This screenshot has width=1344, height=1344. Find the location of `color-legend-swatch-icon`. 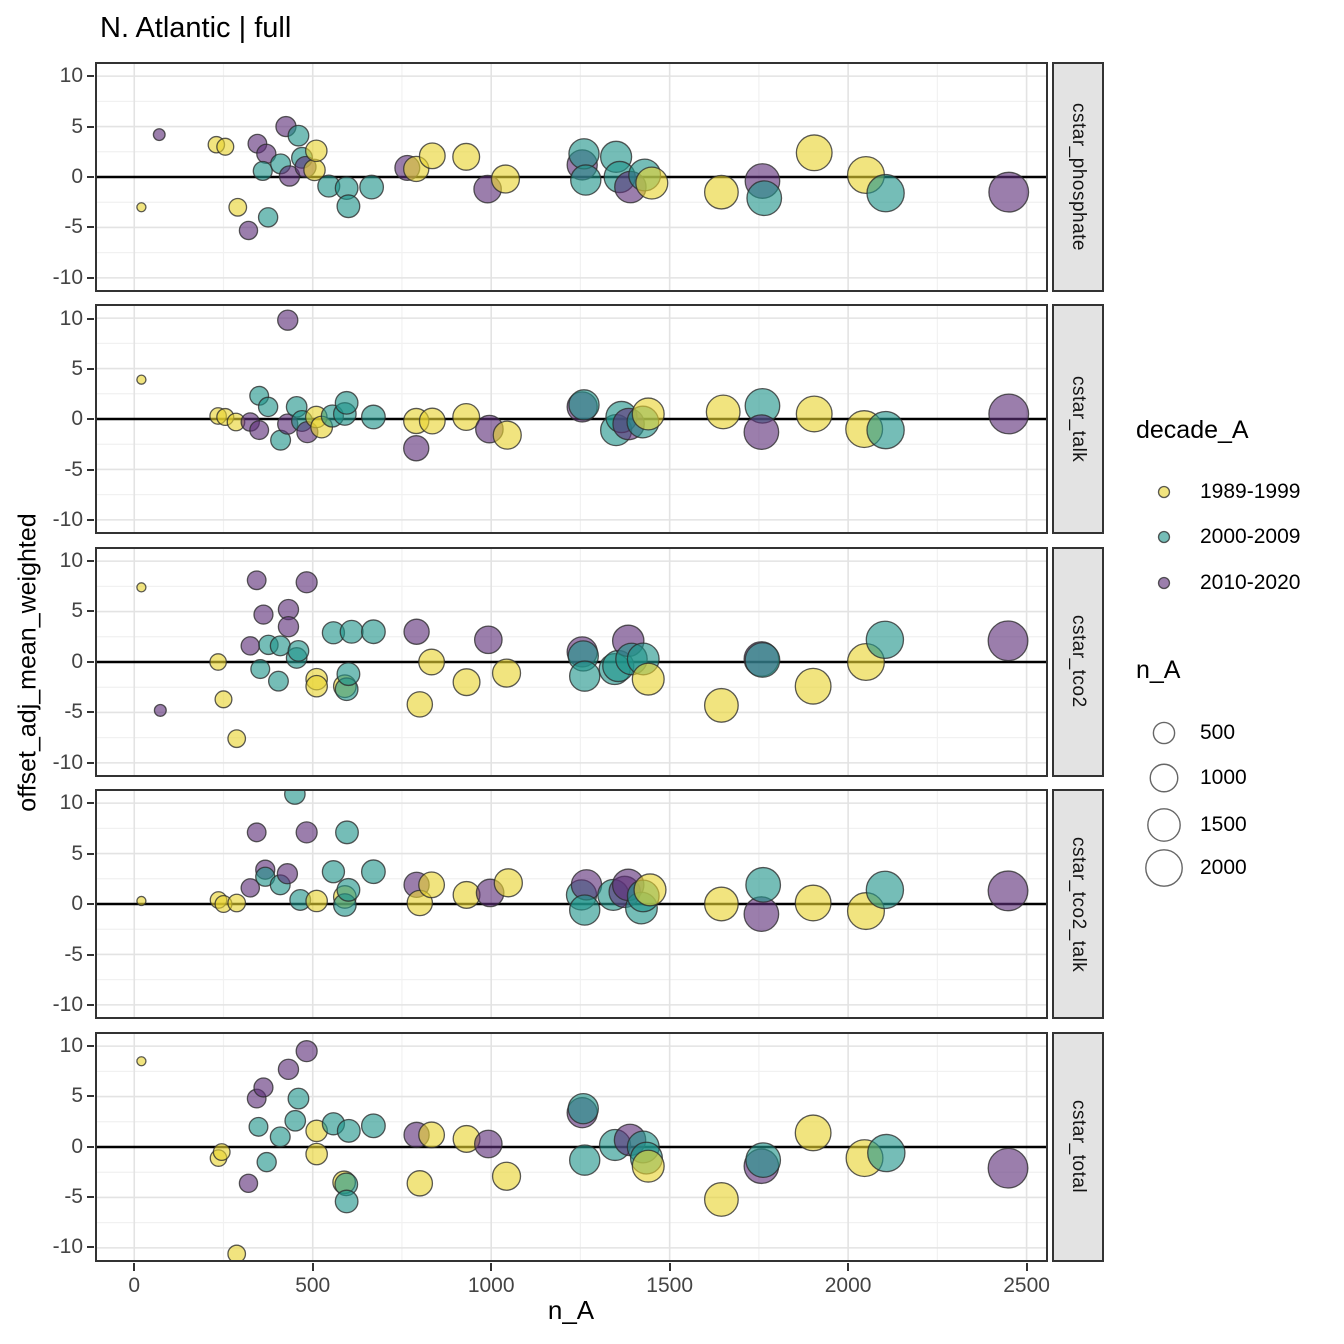

color-legend-swatch-icon is located at coordinates (1164, 492).